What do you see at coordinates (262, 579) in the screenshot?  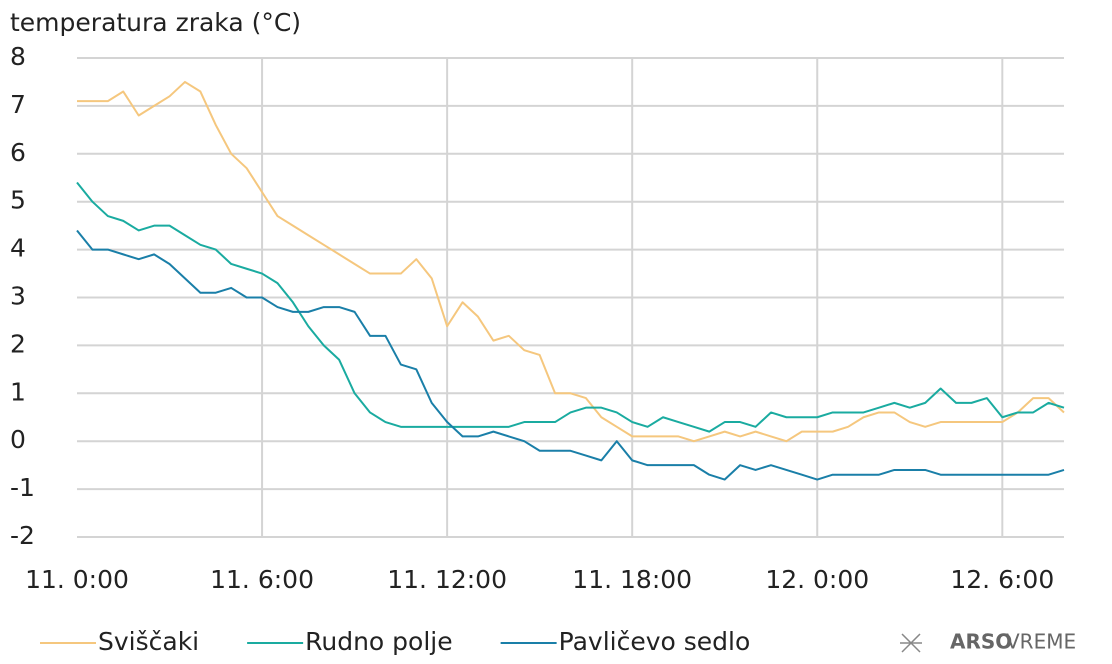 I see `x-tick-label: 11. 6:00` at bounding box center [262, 579].